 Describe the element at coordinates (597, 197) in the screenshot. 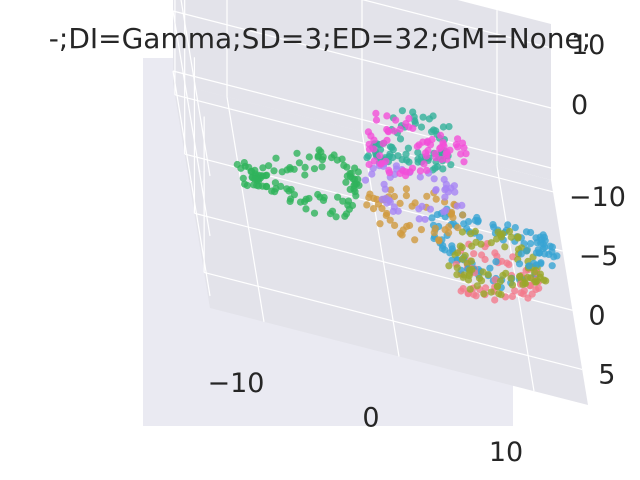

I see `y-tick-label: −10` at that location.